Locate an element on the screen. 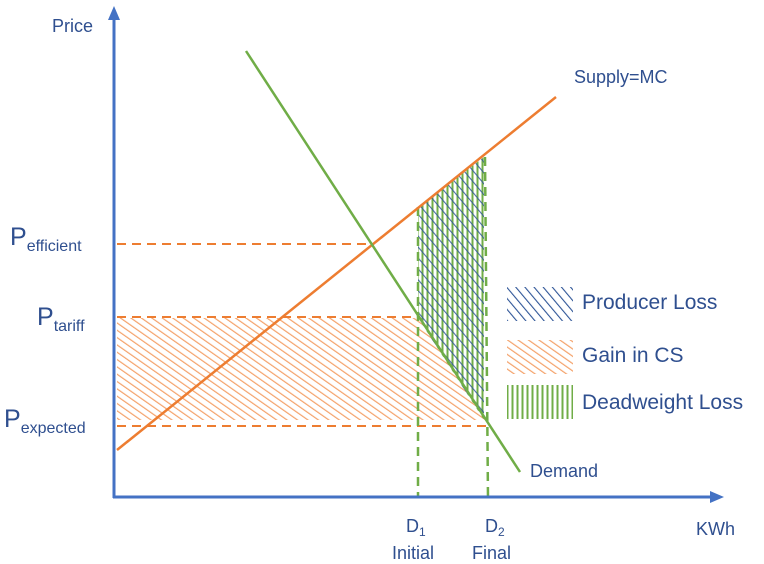 The width and height of the screenshot is (764, 564). p-expected-label: Pexpected is located at coordinates (45, 421).